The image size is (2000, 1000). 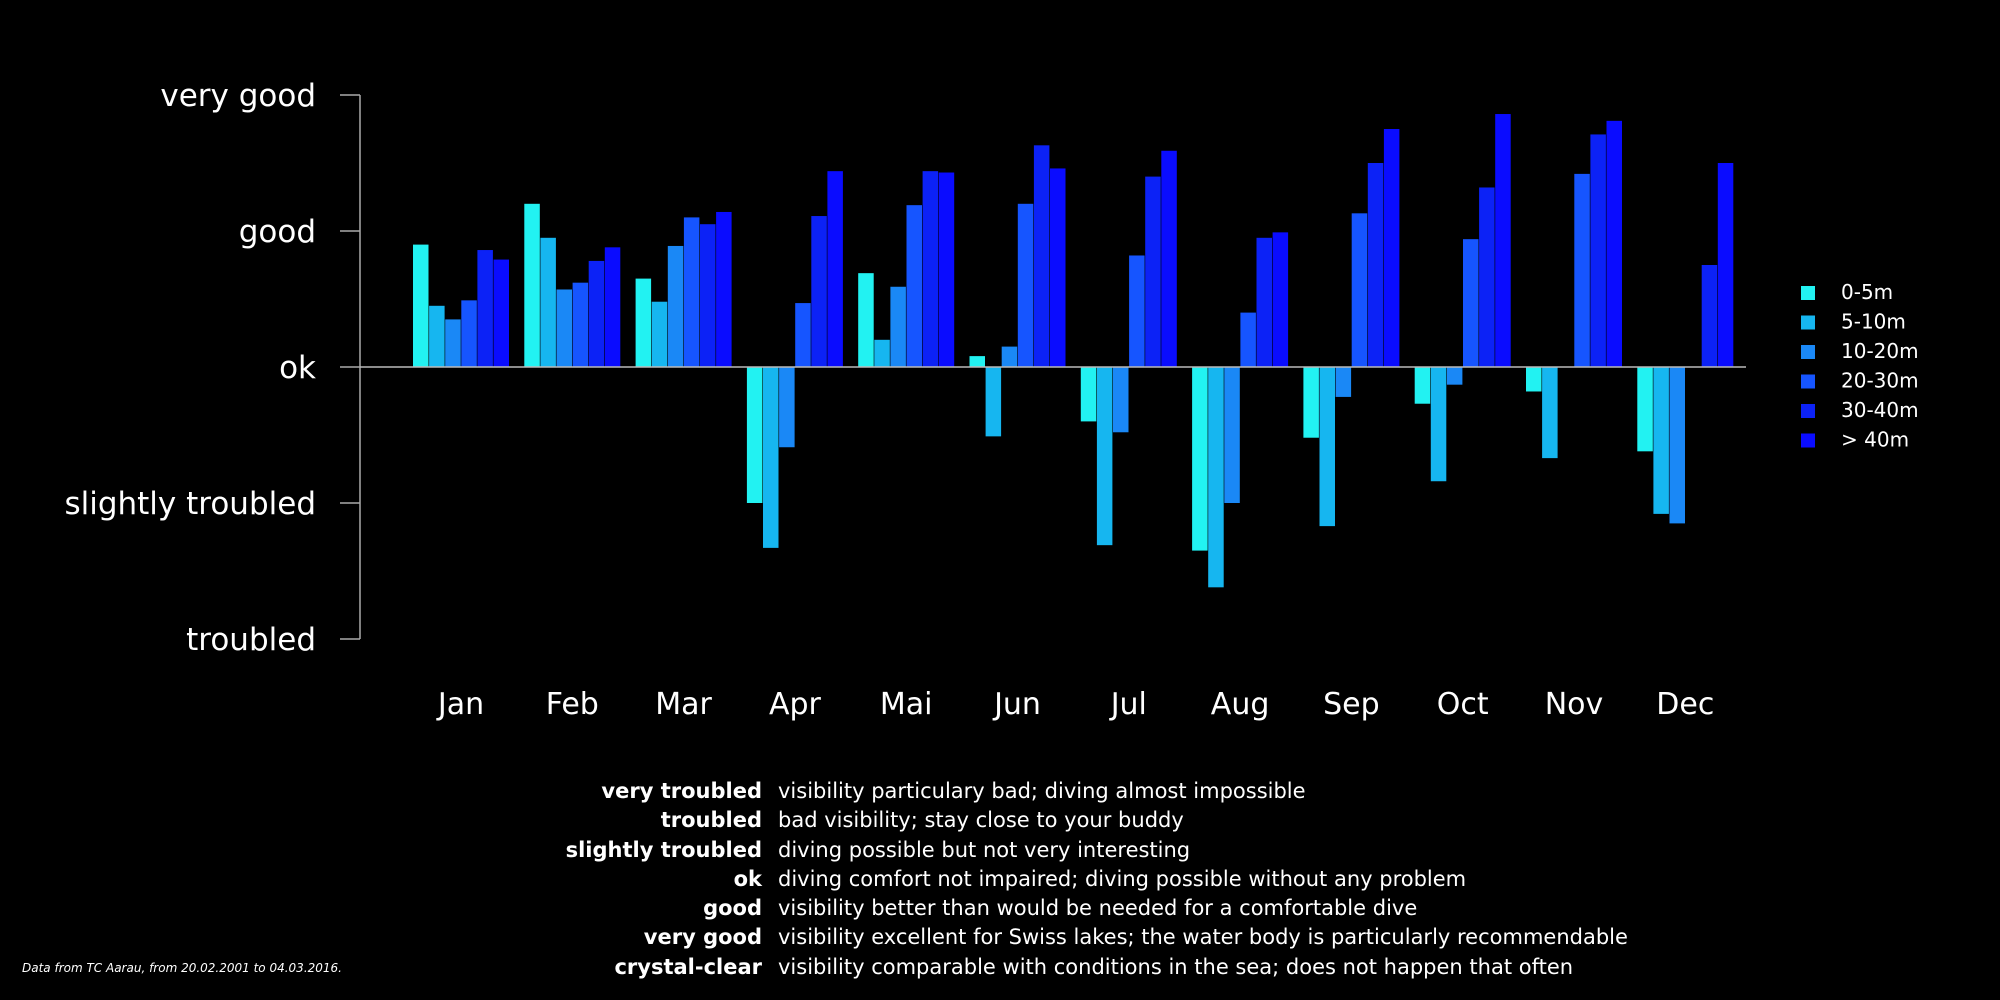 What do you see at coordinates (1860, 366) in the screenshot?
I see `legend: 0-5m 5-10m 10-20m 20-30m 30-40m > 40m` at bounding box center [1860, 366].